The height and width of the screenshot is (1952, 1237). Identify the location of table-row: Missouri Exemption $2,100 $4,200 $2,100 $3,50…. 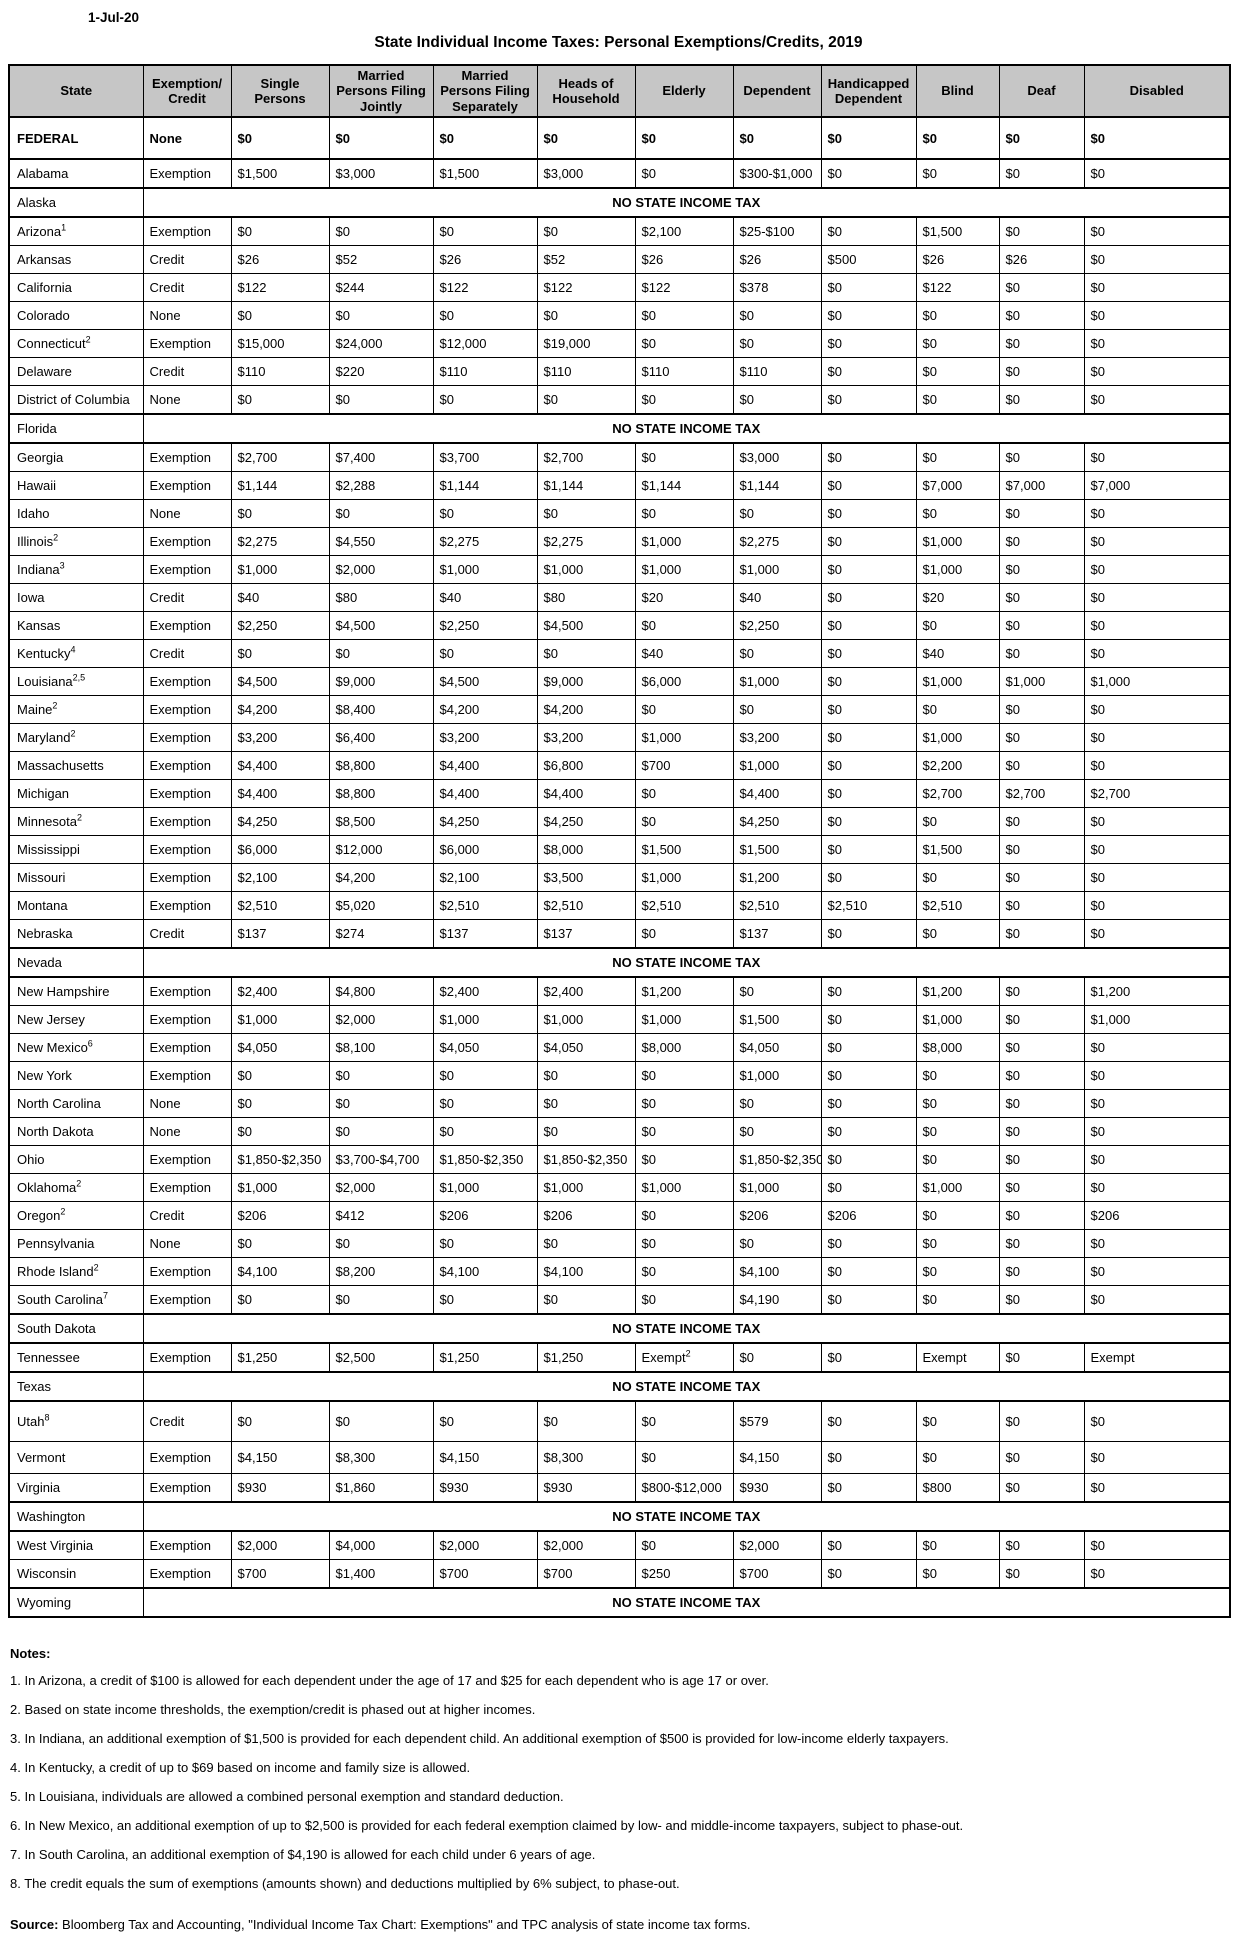
(619, 877).